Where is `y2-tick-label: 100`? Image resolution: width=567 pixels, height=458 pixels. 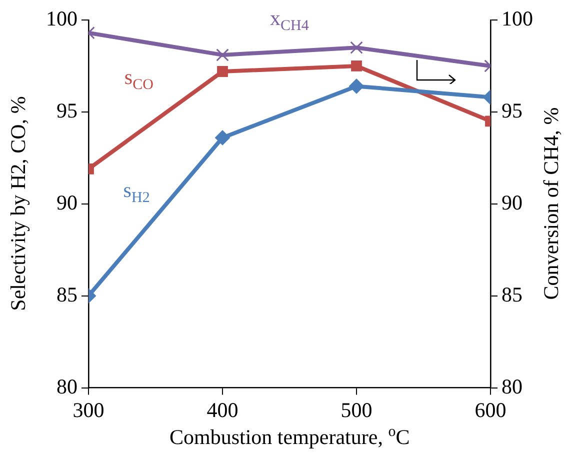 y2-tick-label: 100 is located at coordinates (517, 18).